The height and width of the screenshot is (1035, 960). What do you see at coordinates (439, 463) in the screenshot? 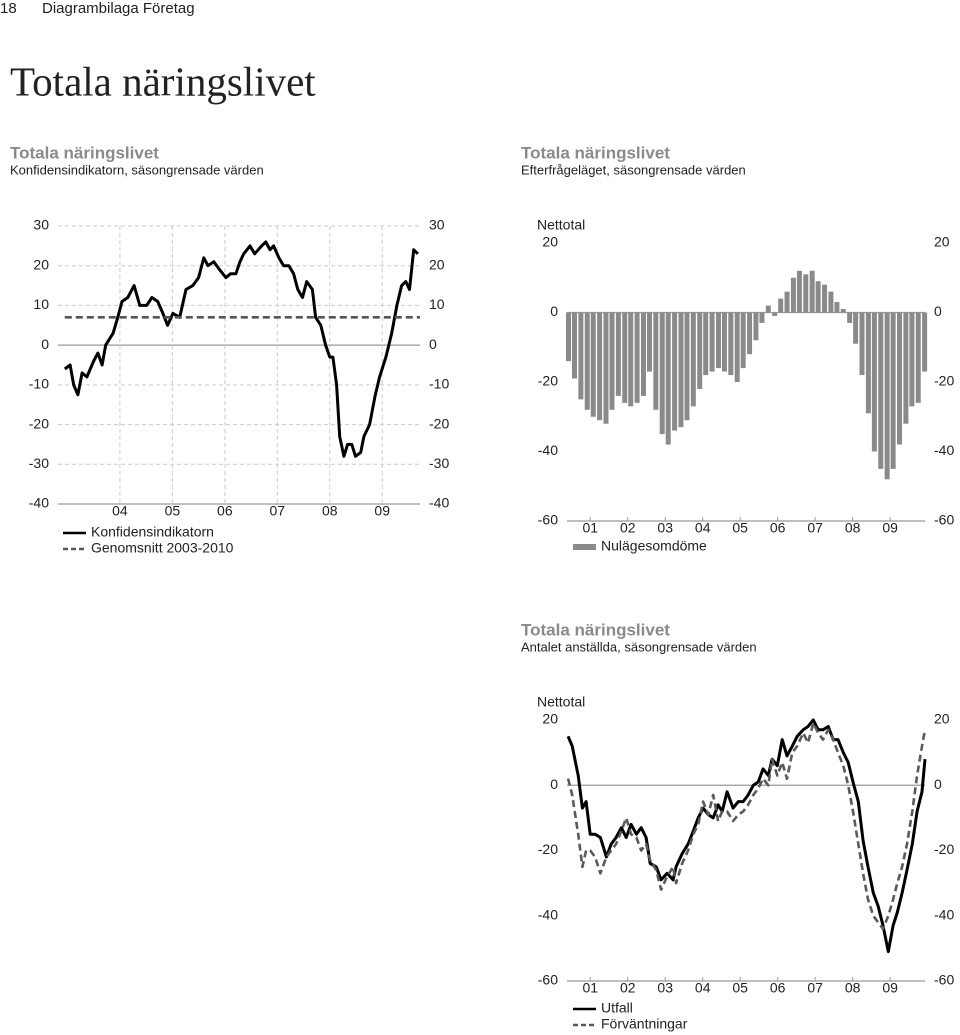
I see `y2-tick-label: -30` at bounding box center [439, 463].